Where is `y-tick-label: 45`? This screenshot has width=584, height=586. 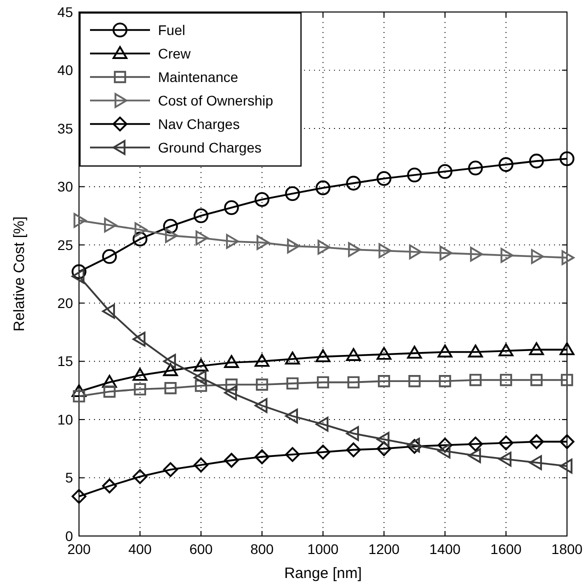
y-tick-label: 45 is located at coordinates (65, 12).